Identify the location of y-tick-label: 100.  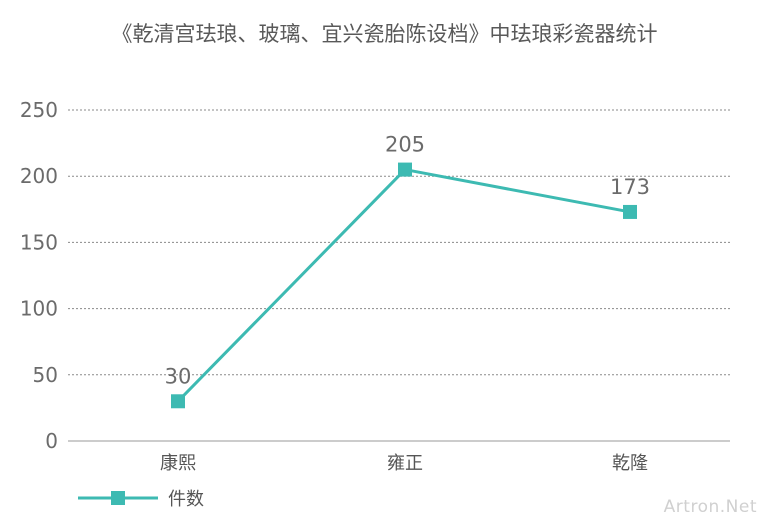
(39, 309).